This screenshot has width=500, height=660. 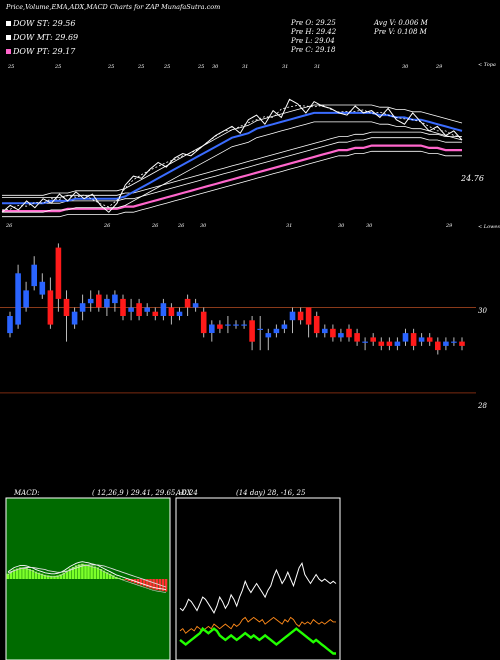 I want to click on mid-date-0: 26, so click(x=9, y=226).